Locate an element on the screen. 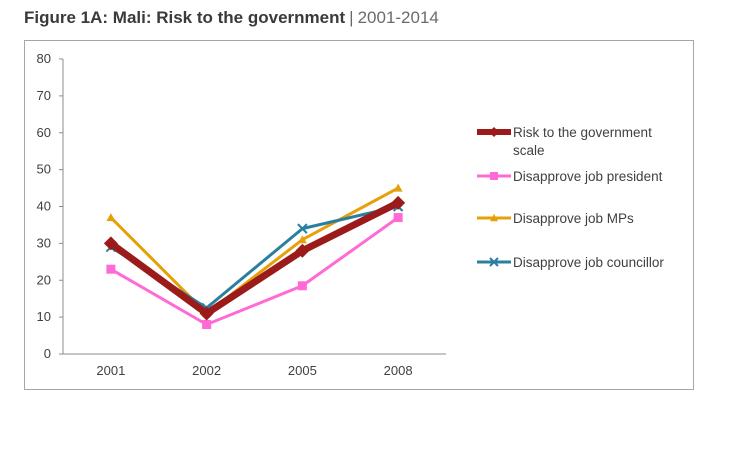  y-tick-label: 10 is located at coordinates (44, 316).